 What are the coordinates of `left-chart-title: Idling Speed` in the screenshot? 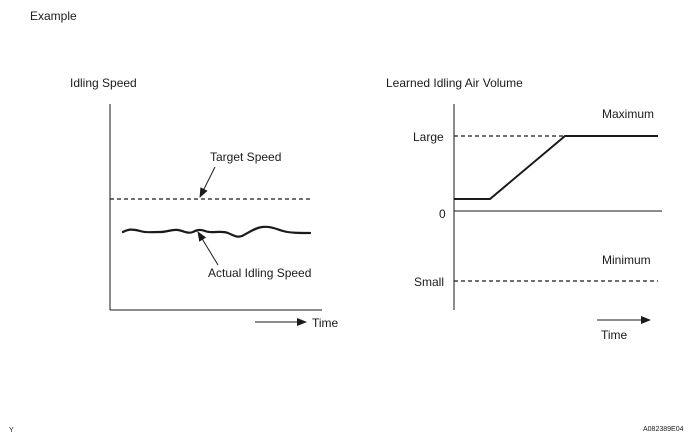 It's located at (103, 83).